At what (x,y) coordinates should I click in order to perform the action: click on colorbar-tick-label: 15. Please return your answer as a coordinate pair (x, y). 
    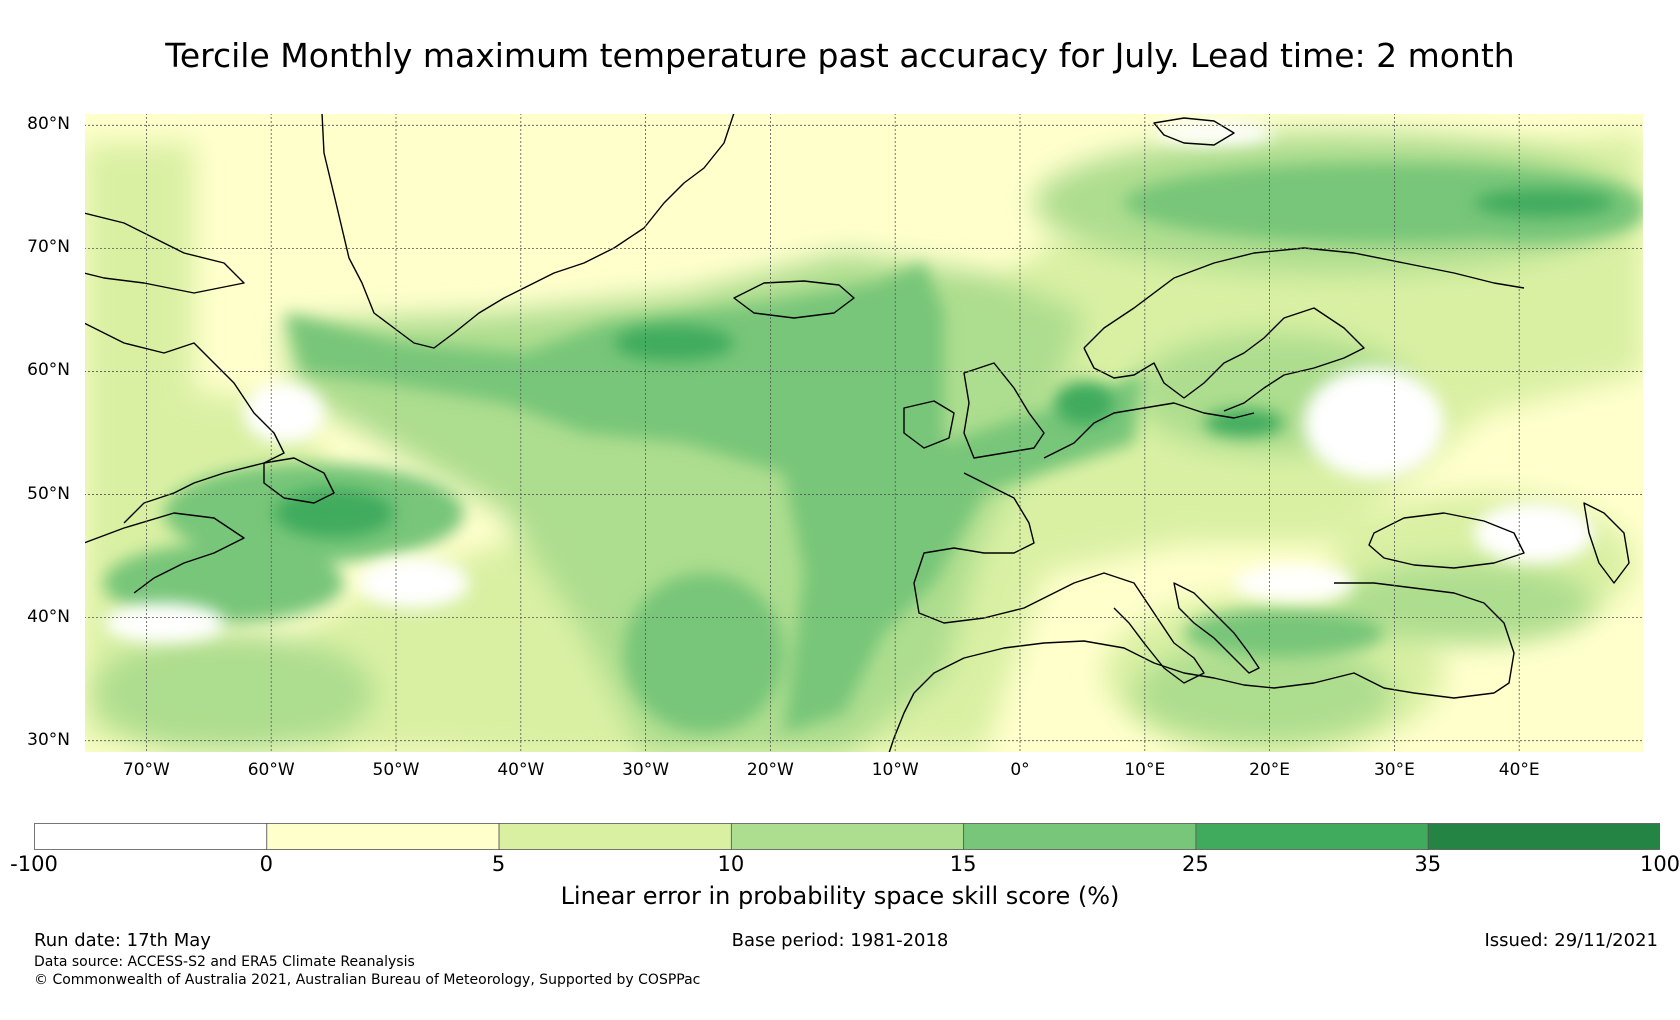
    Looking at the image, I should click on (963, 864).